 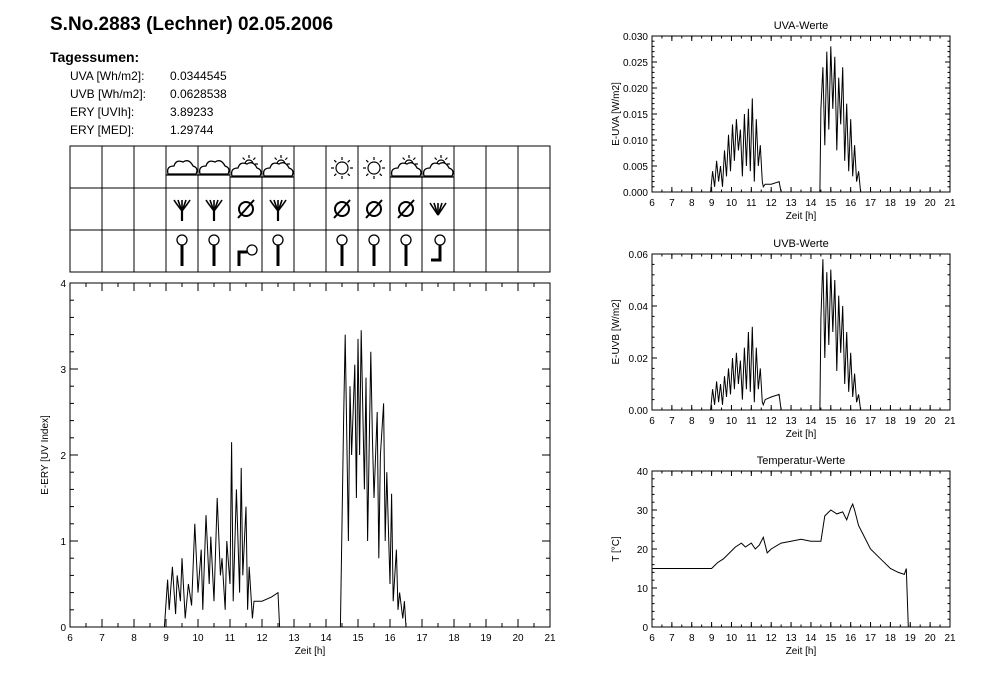 What do you see at coordinates (442, 209) in the screenshot?
I see `shell-rib` at bounding box center [442, 209].